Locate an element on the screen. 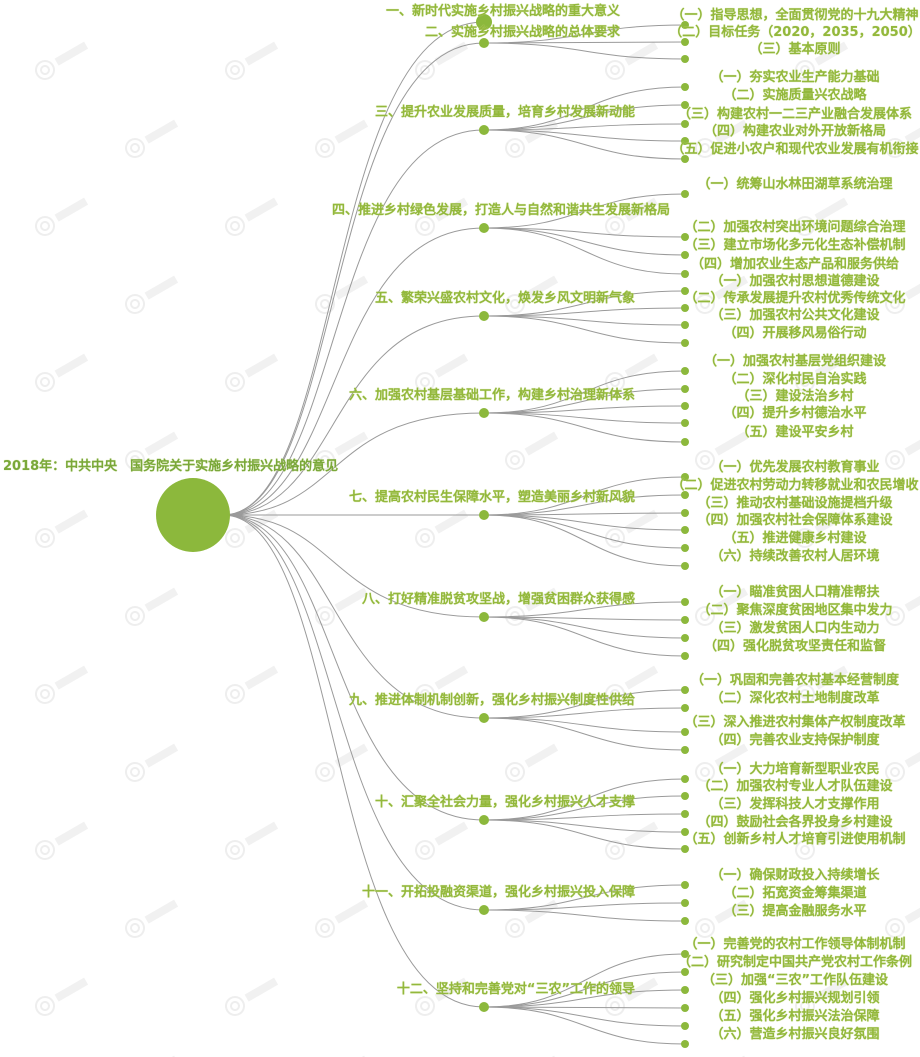  leaf-label: （四）完善农业支持保护制度 is located at coordinates (795, 740).